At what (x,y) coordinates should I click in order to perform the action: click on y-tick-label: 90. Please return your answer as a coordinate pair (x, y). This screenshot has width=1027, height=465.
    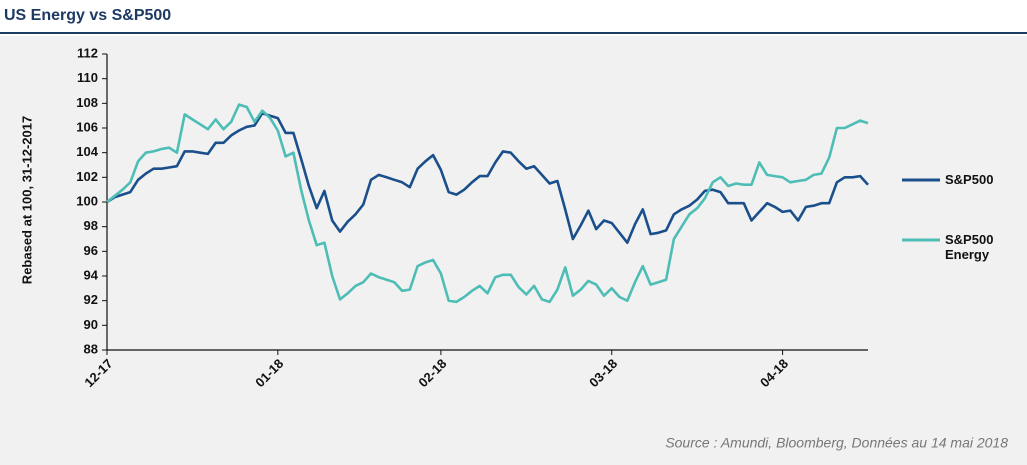
    Looking at the image, I should click on (91, 324).